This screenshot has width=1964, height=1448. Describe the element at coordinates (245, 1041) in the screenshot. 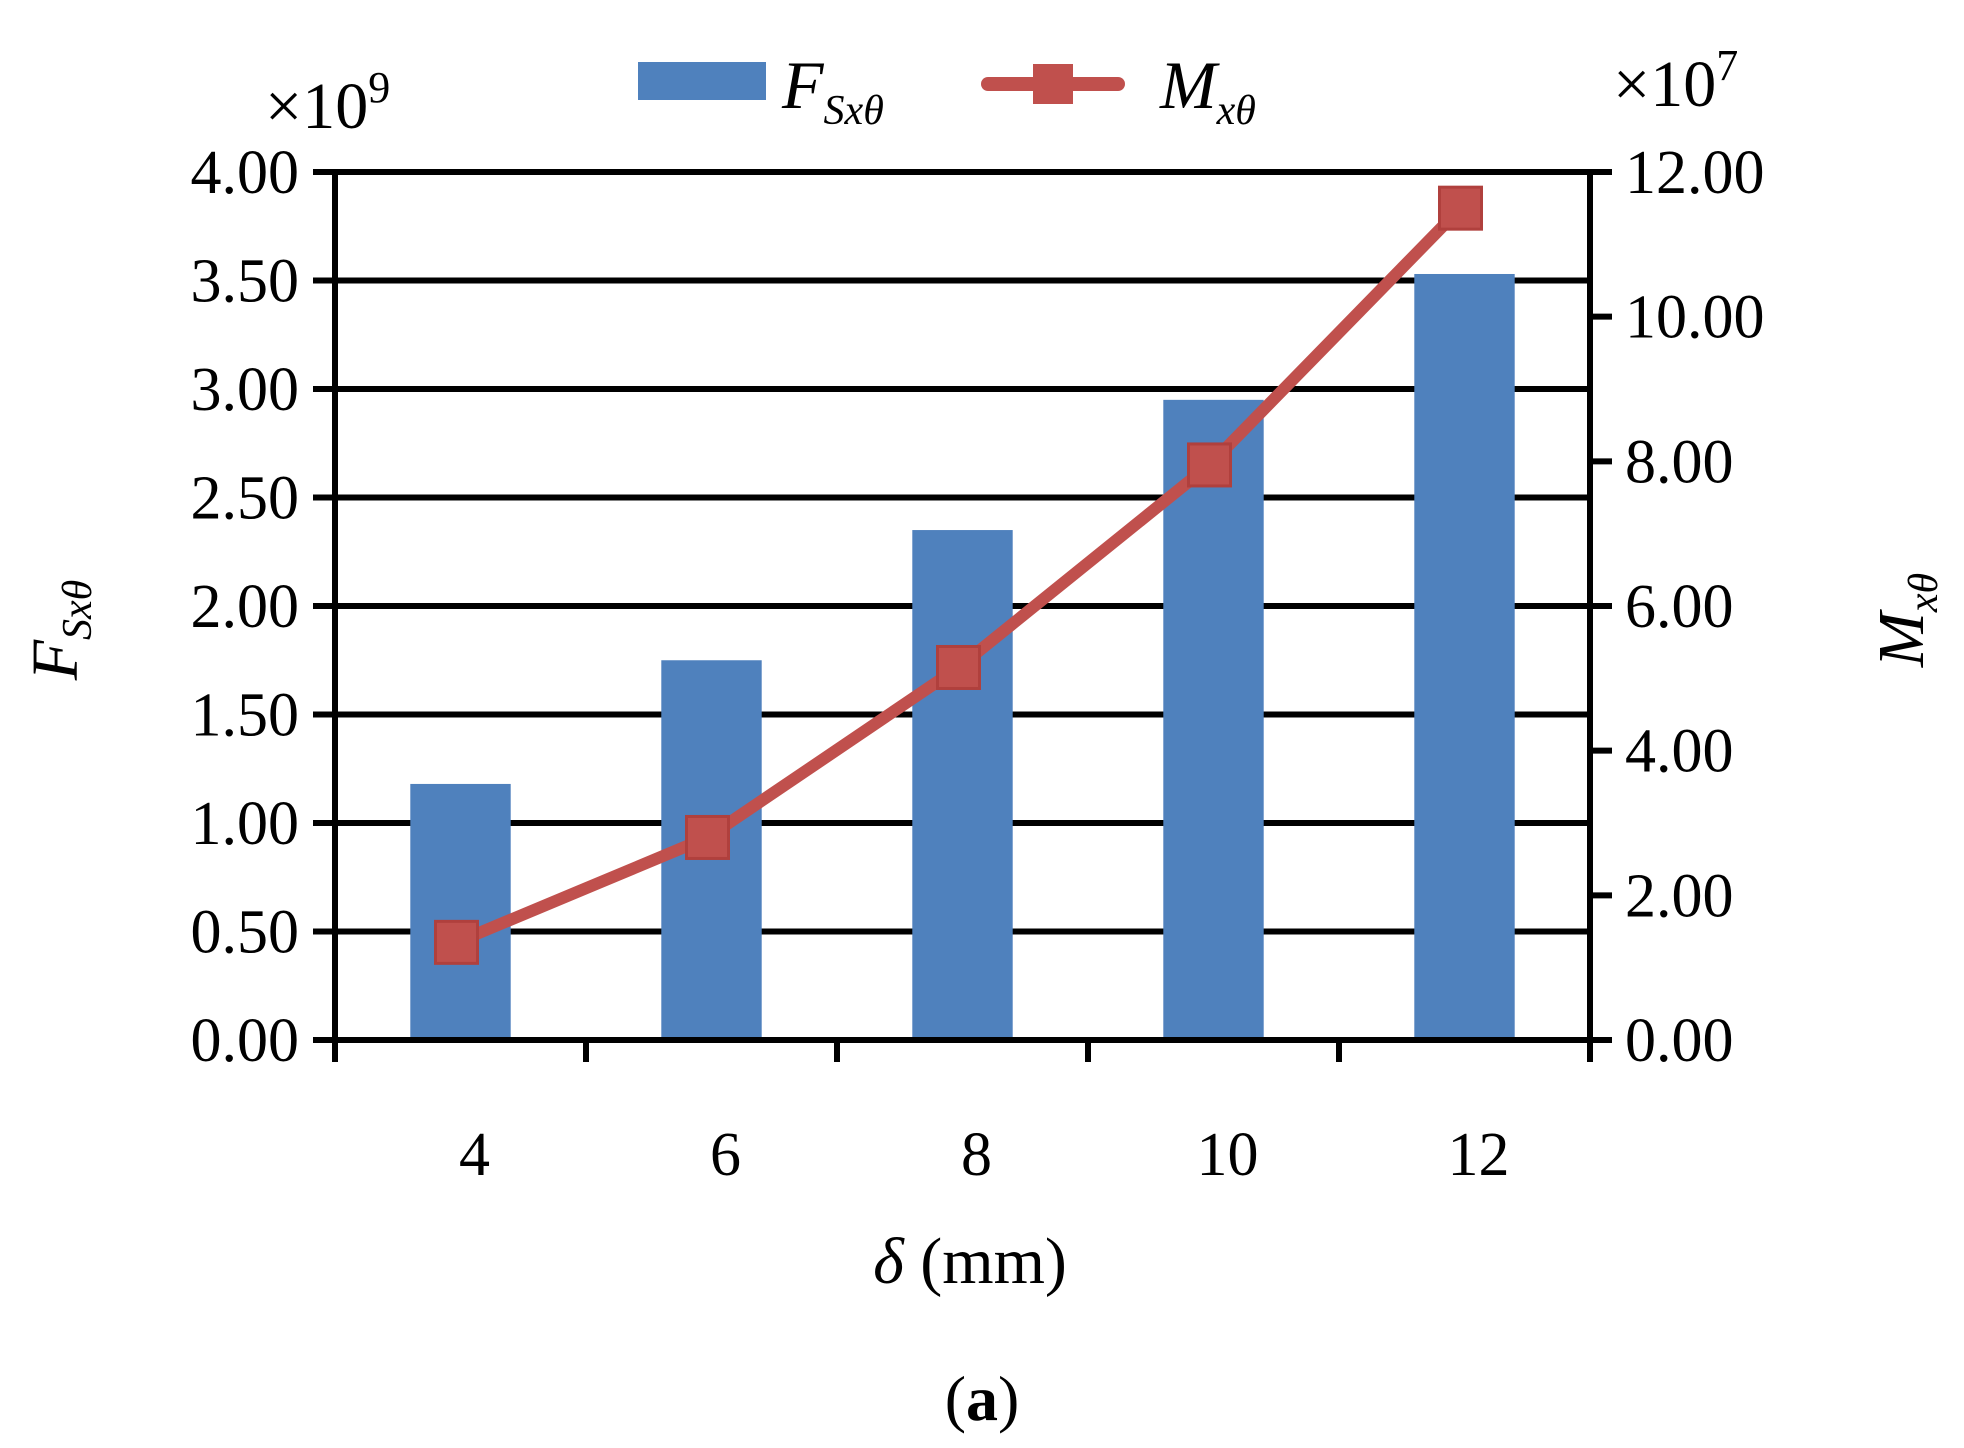

I see `left-tick-label-0: 0.00` at that location.